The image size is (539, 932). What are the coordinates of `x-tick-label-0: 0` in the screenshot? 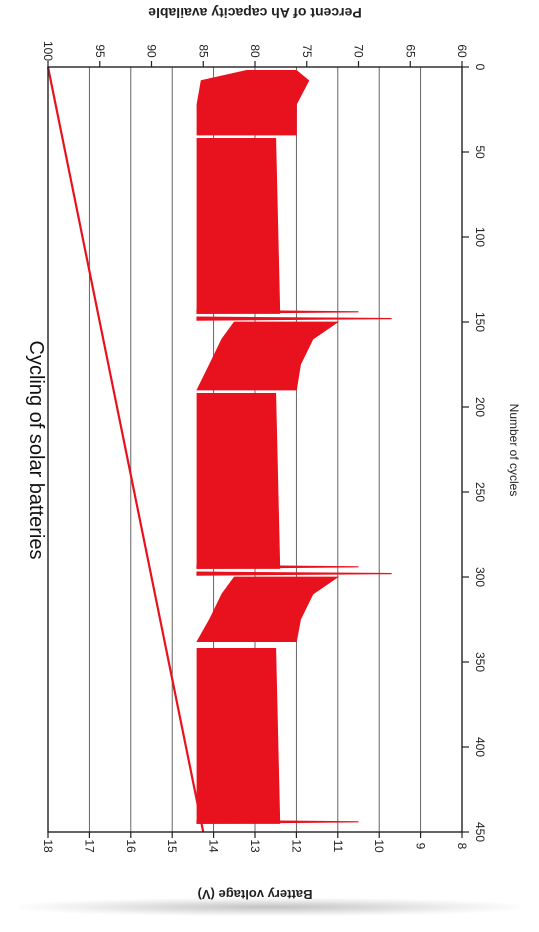 It's located at (480, 67).